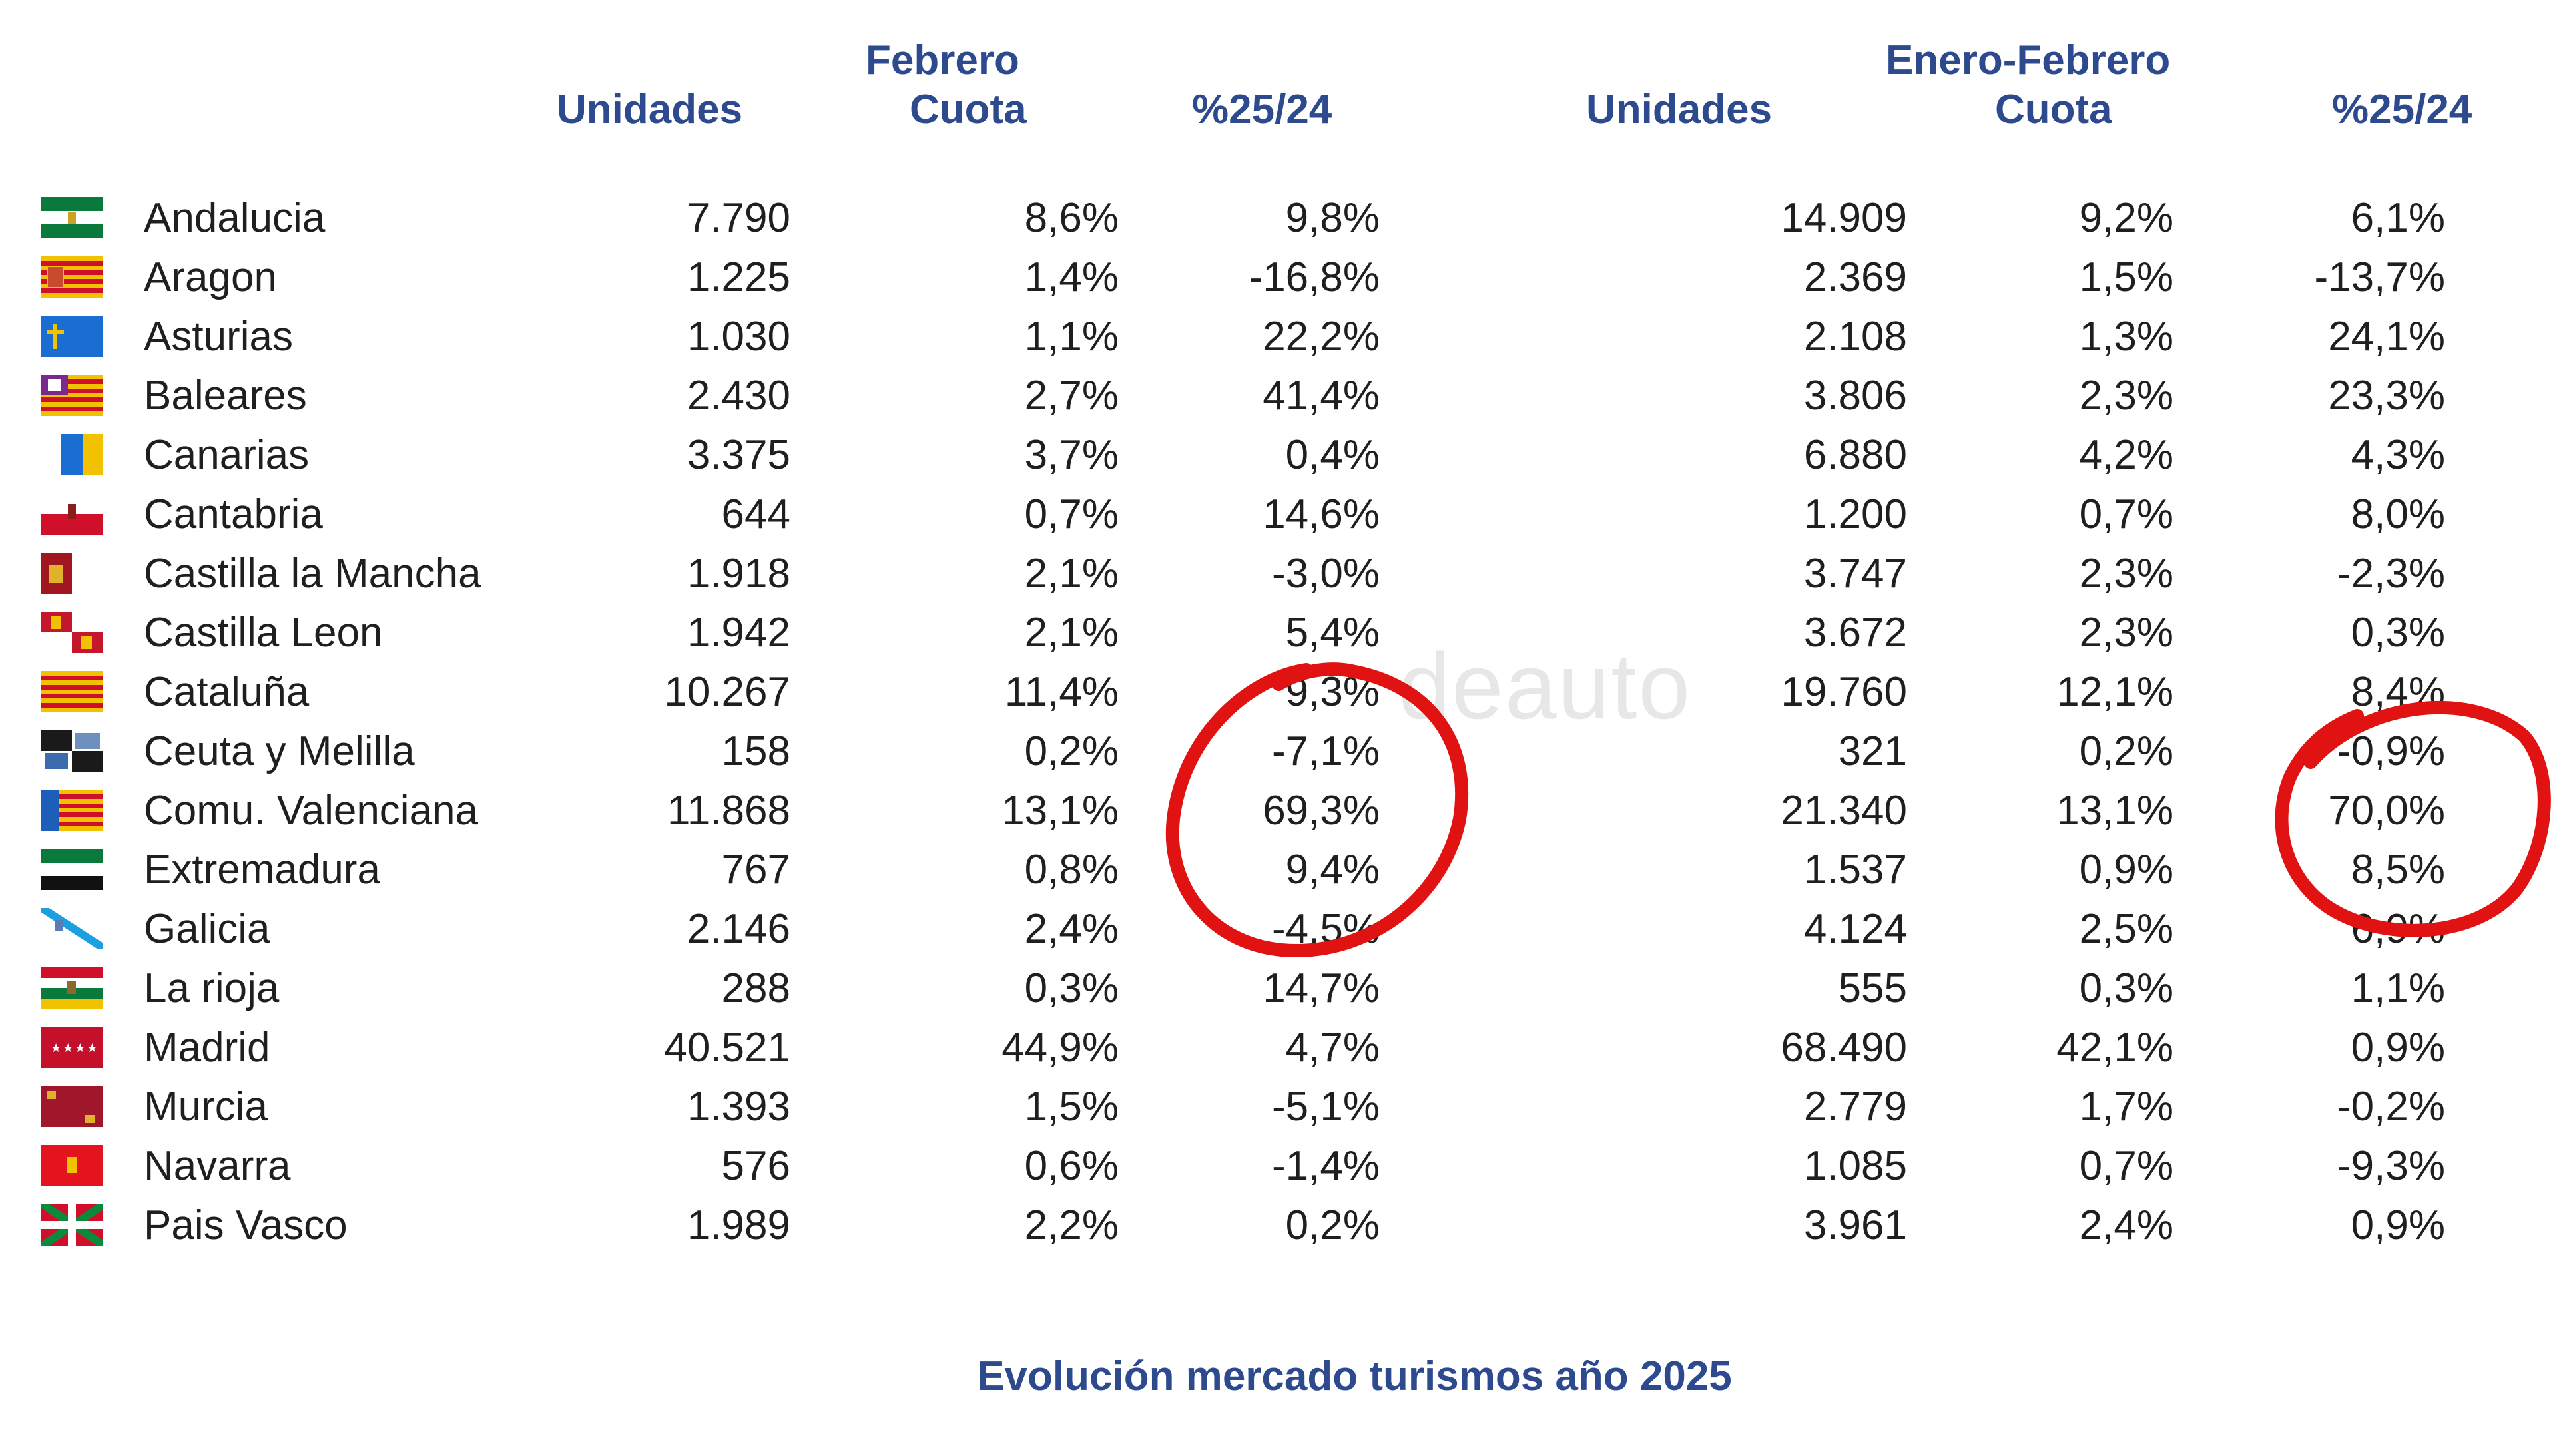 The width and height of the screenshot is (2557, 1456). Describe the element at coordinates (1060, 811) in the screenshot. I see `feb-share-cell: 13,1%` at that location.